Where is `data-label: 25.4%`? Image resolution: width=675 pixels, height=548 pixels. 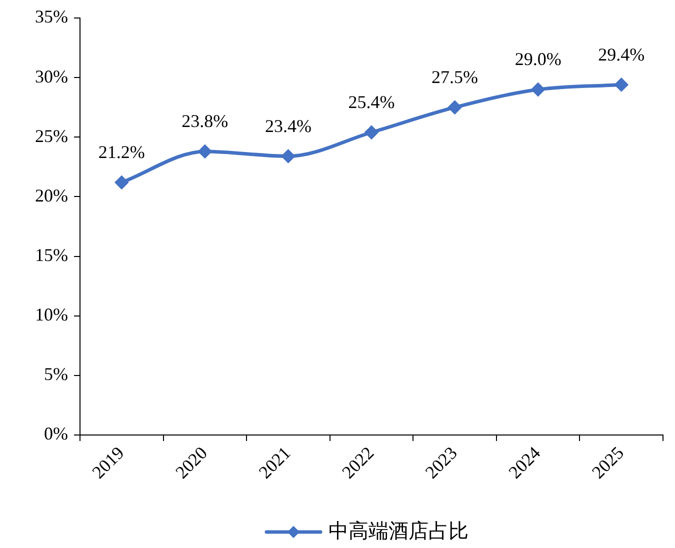
data-label: 25.4% is located at coordinates (371, 102).